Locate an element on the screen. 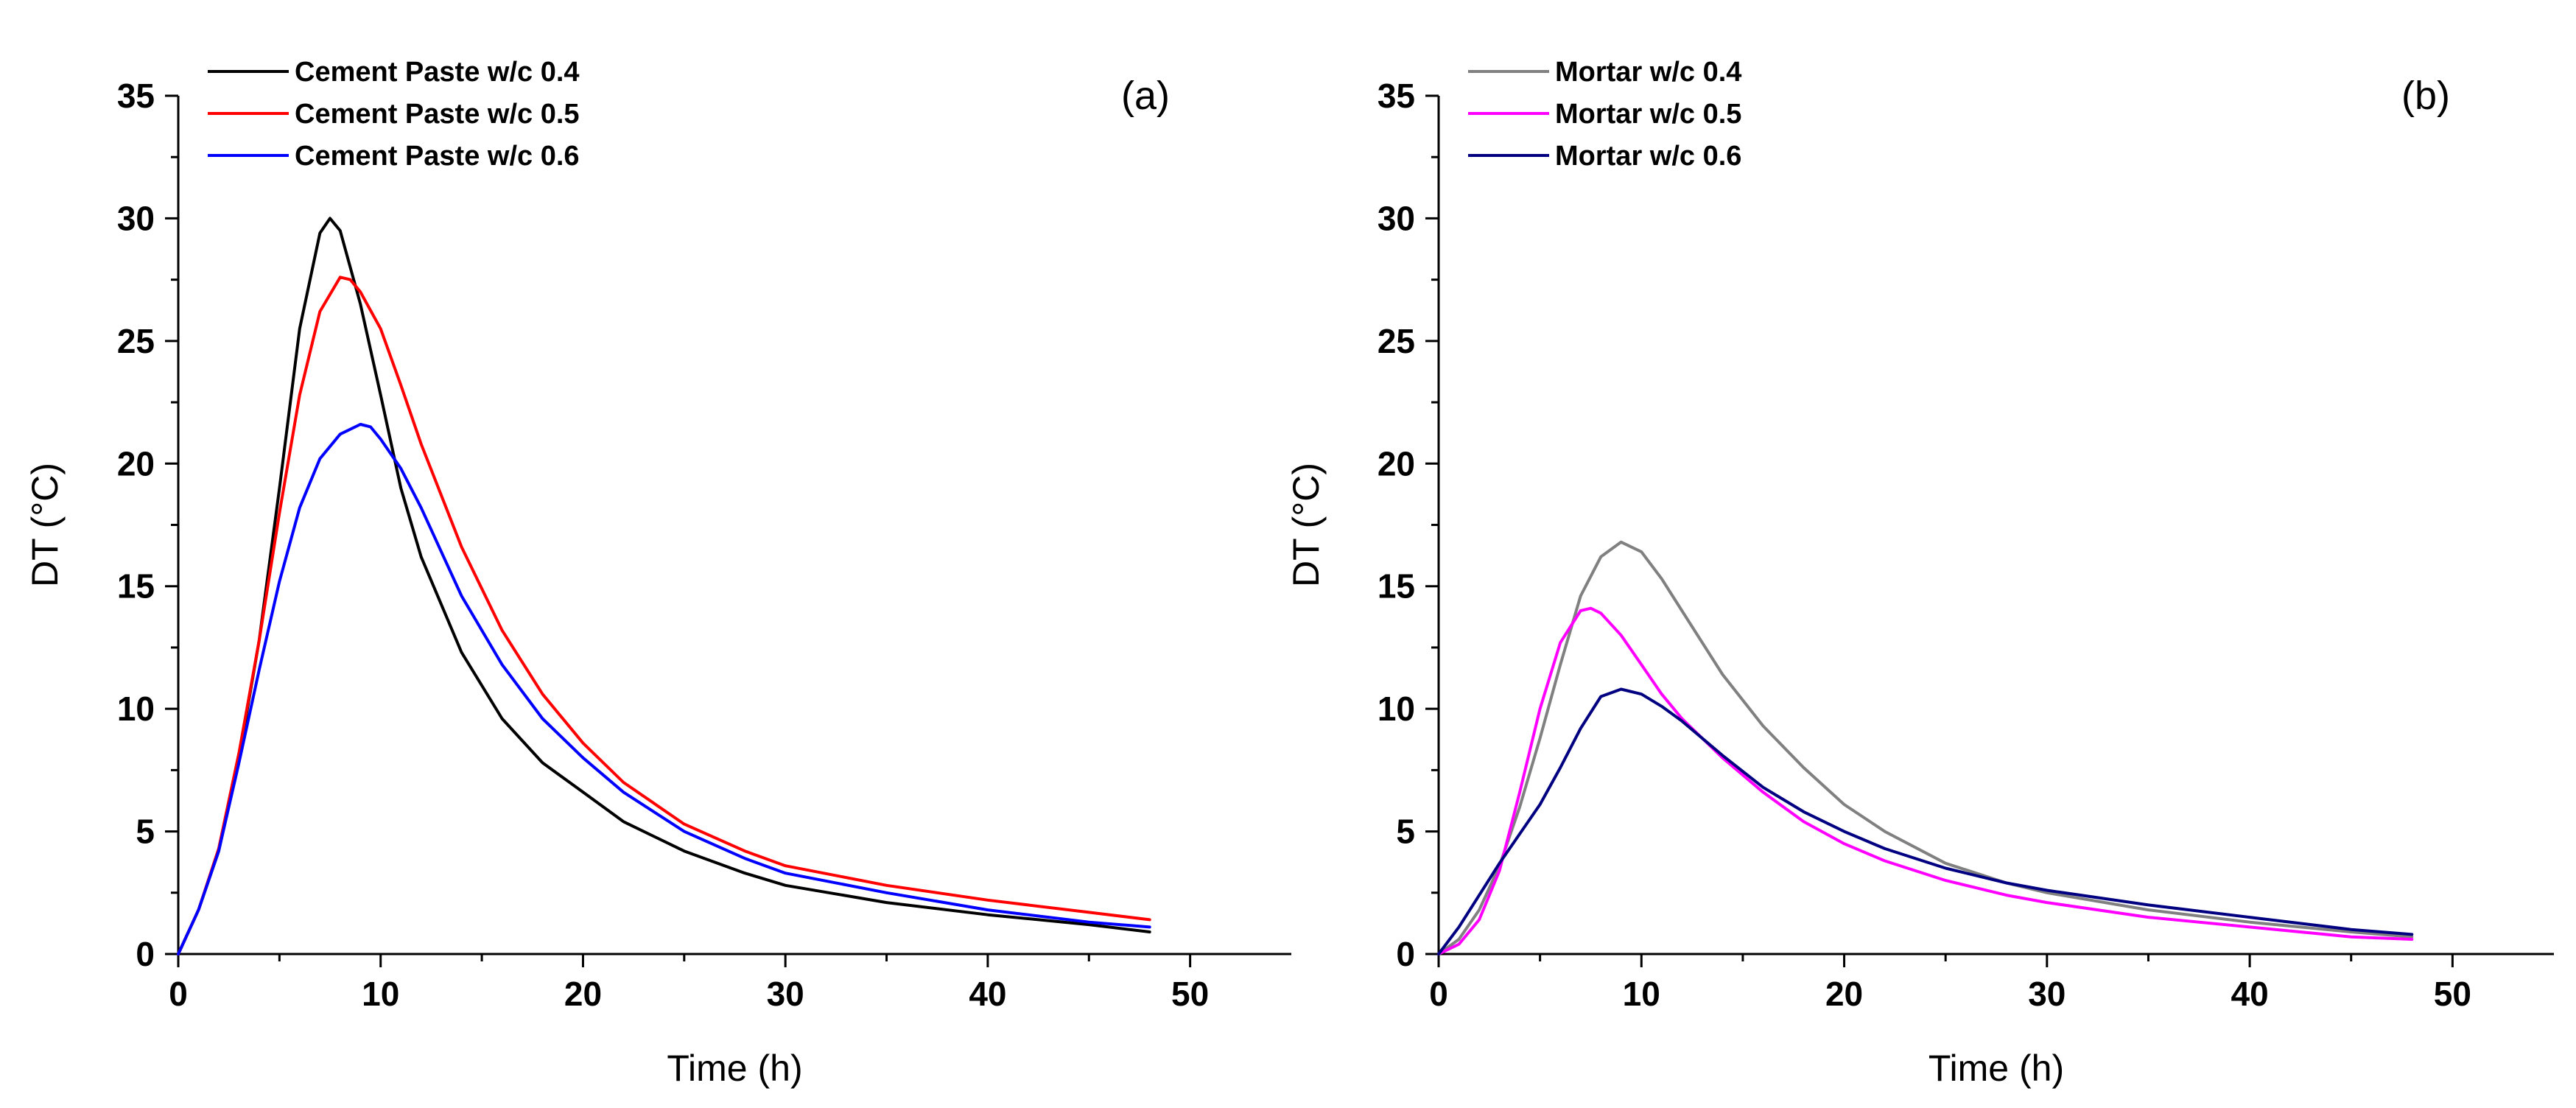  legend-label: Cement Paste w/c 0.5 is located at coordinates (437, 114).